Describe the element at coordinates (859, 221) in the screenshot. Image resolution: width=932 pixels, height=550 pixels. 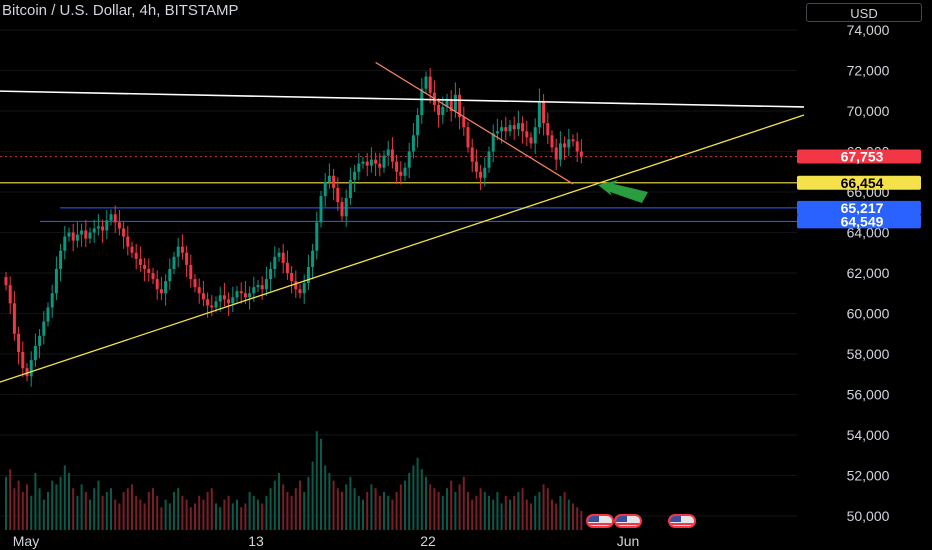
I see `price-label-blue: 64,549` at that location.